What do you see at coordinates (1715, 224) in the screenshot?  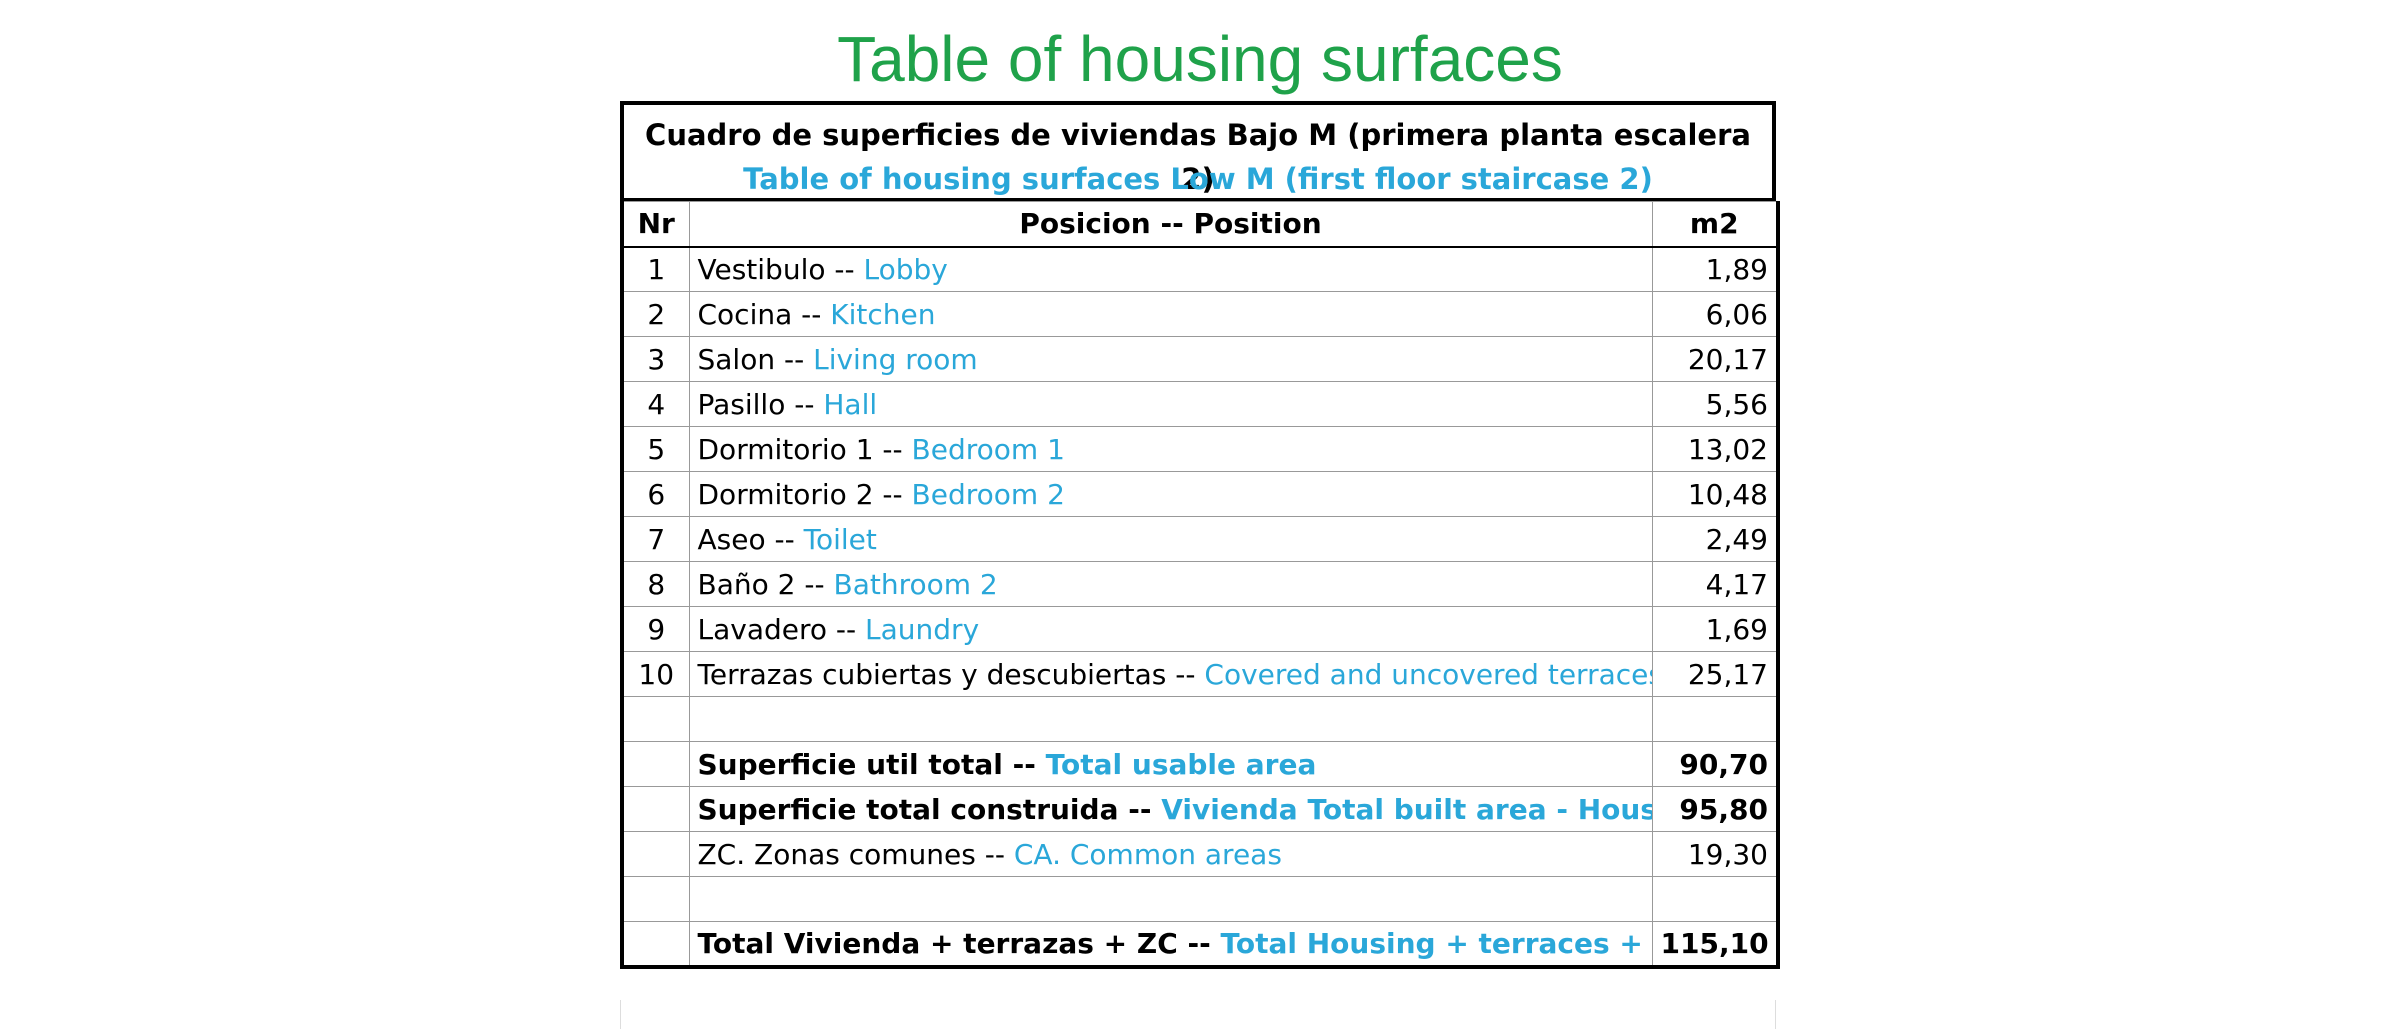 I see `col-header: m2` at bounding box center [1715, 224].